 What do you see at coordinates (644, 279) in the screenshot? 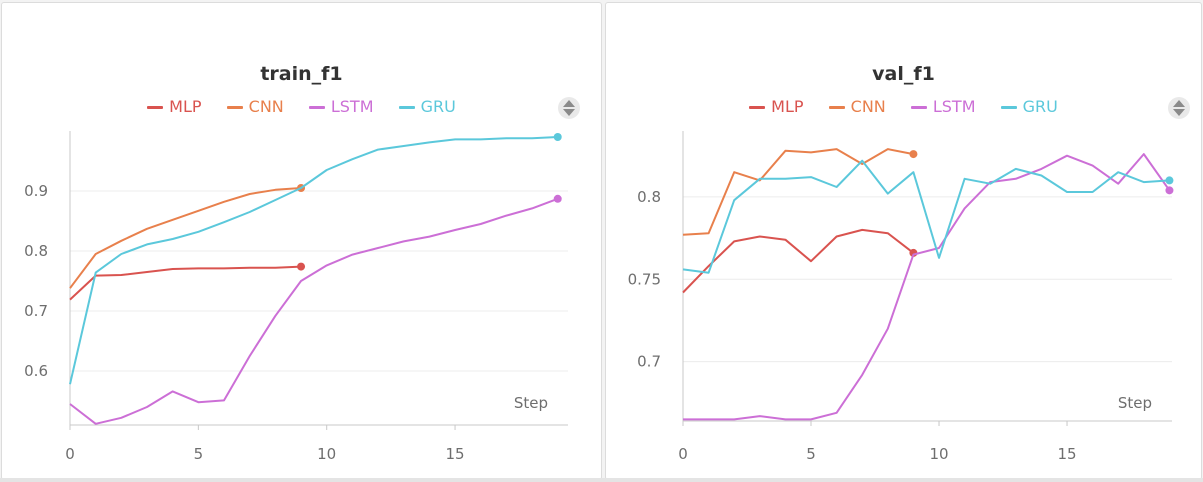
I see `y-tick-label: 0.75` at bounding box center [644, 279].